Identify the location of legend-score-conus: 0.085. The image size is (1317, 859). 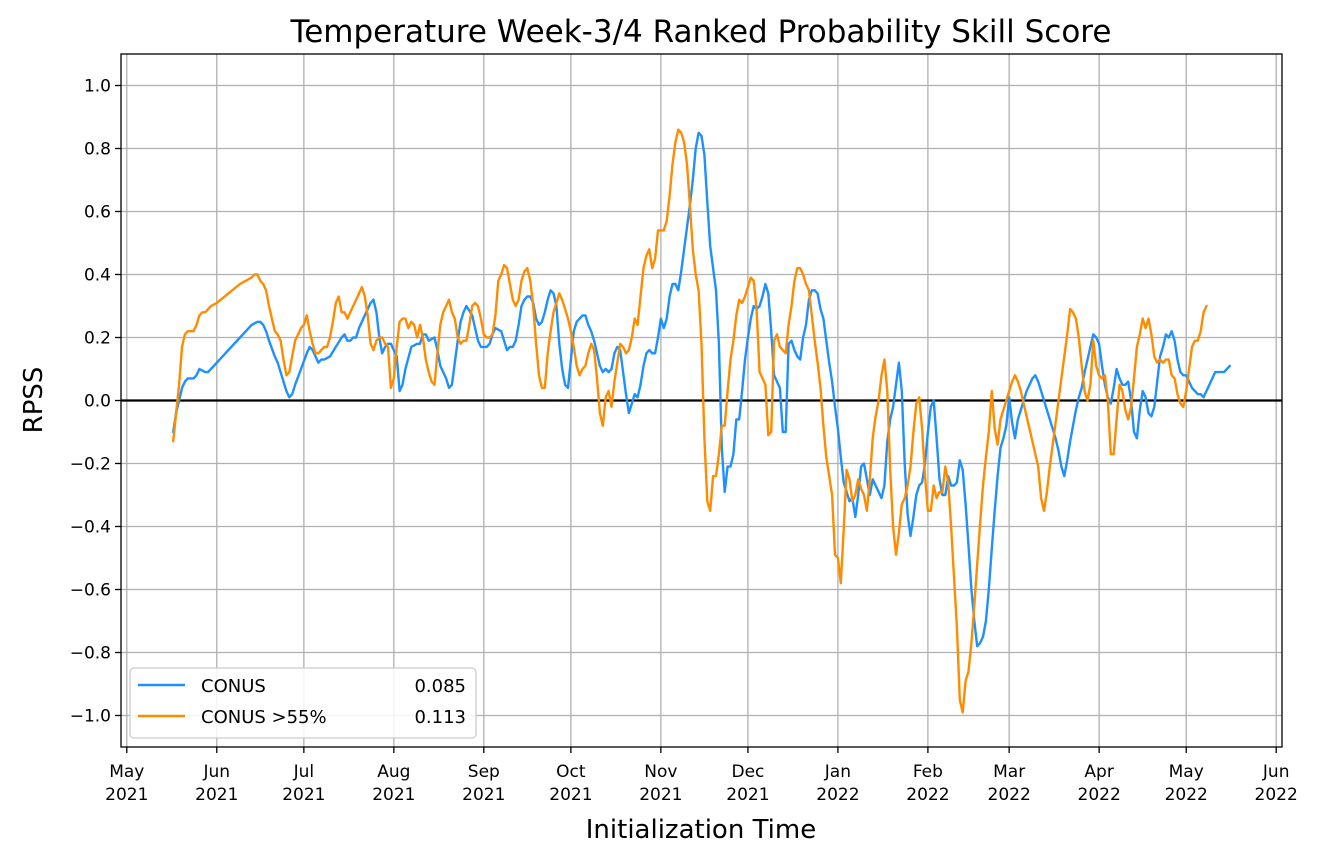
(440, 686).